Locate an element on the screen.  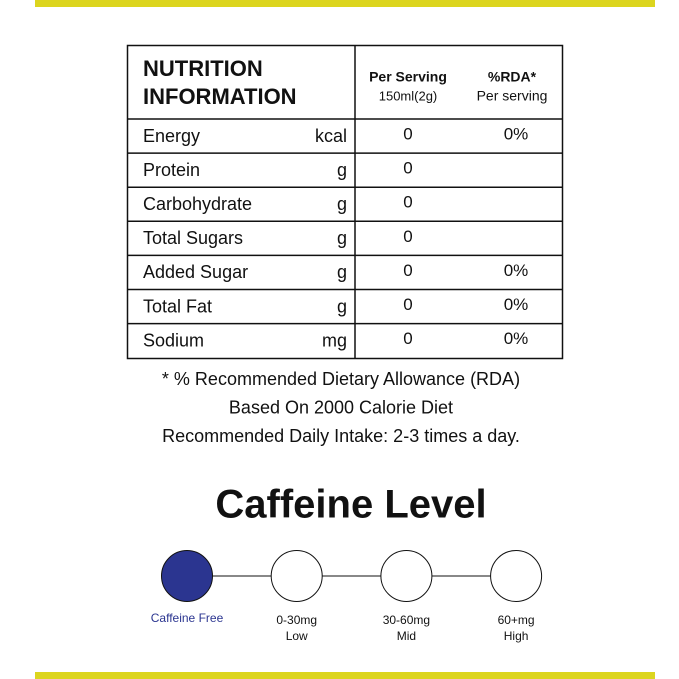
top-bar is located at coordinates (345, 3).